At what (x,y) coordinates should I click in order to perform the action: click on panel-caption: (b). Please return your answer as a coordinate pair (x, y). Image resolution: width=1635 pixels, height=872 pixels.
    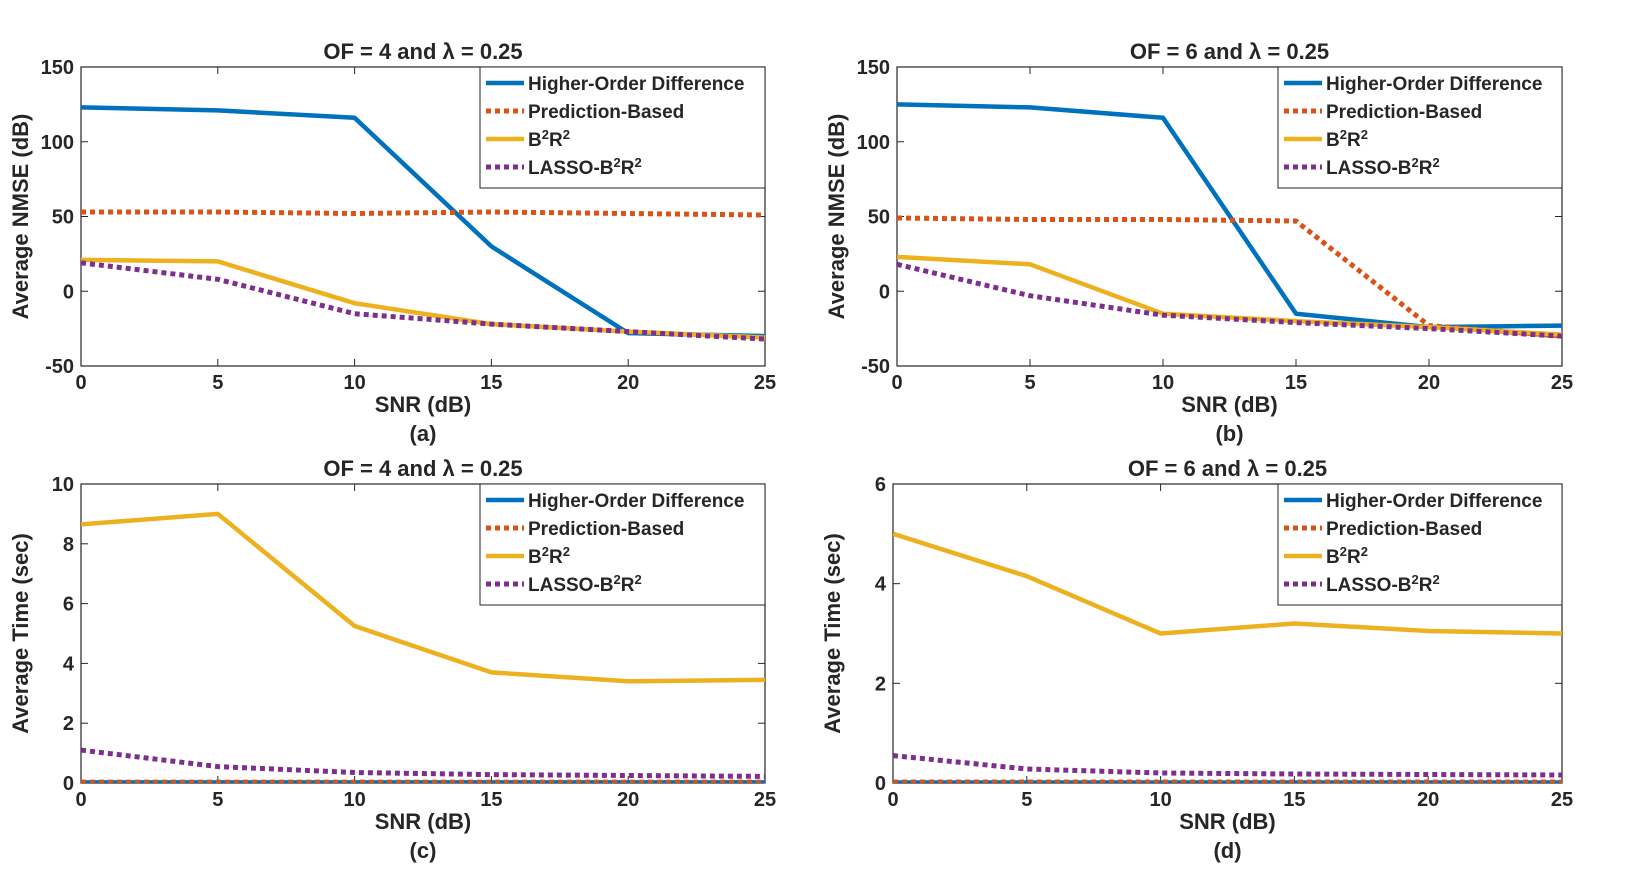
    Looking at the image, I should click on (1229, 433).